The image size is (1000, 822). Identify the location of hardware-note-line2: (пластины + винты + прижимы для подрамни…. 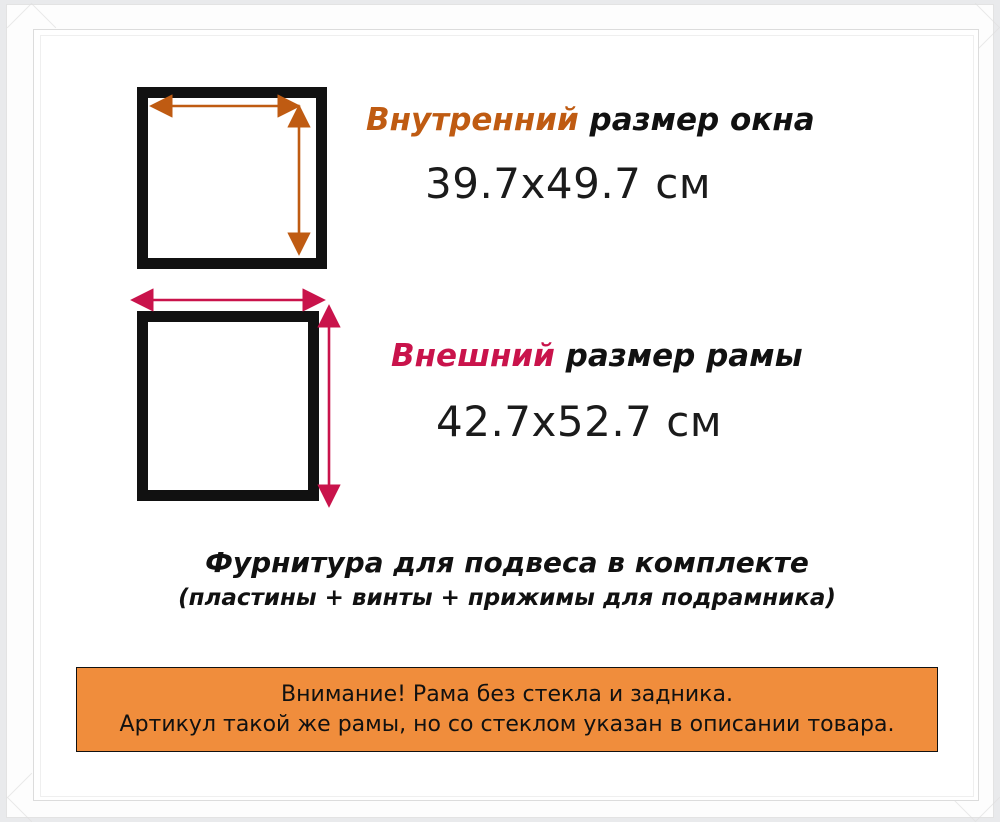
(507, 598).